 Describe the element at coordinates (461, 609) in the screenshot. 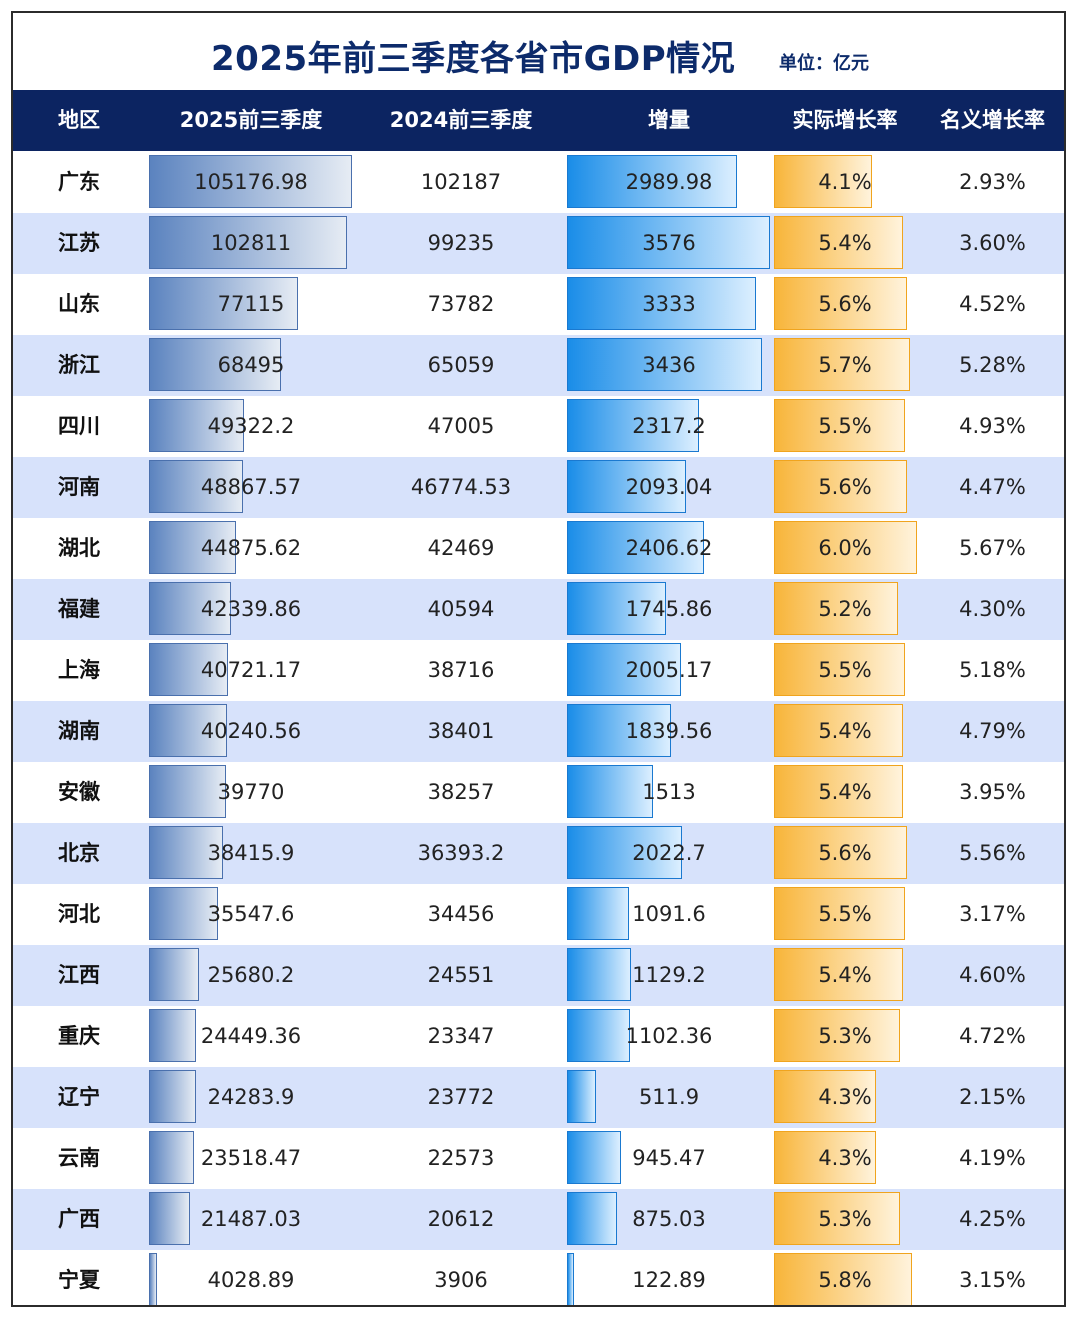

I see `gdp2024-value: 40594` at that location.